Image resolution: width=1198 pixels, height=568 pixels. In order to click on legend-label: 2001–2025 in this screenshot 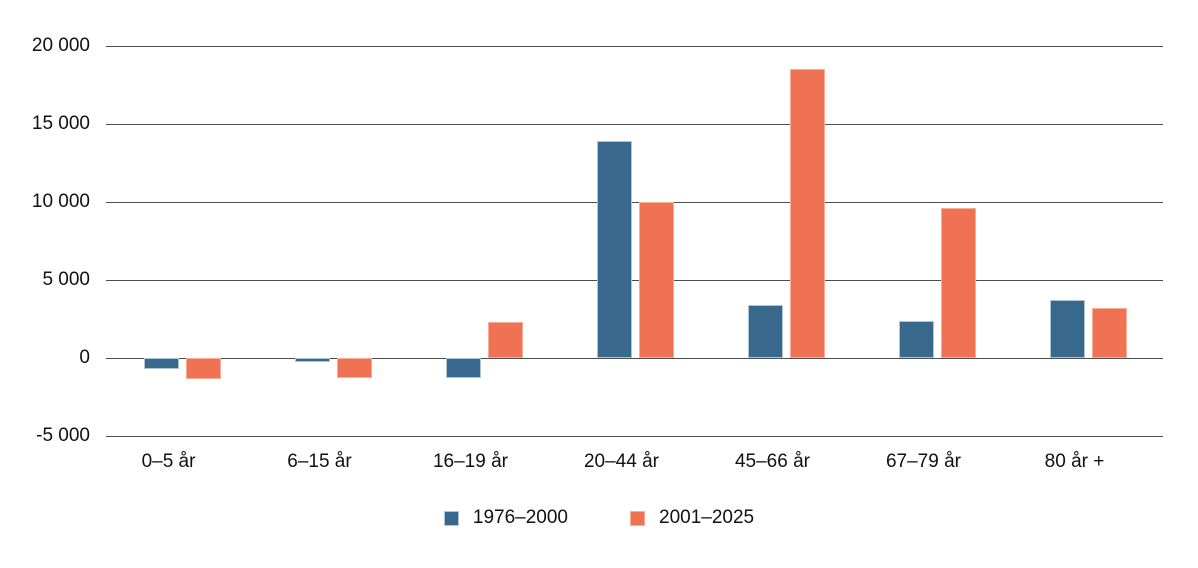, I will do `click(707, 517)`.